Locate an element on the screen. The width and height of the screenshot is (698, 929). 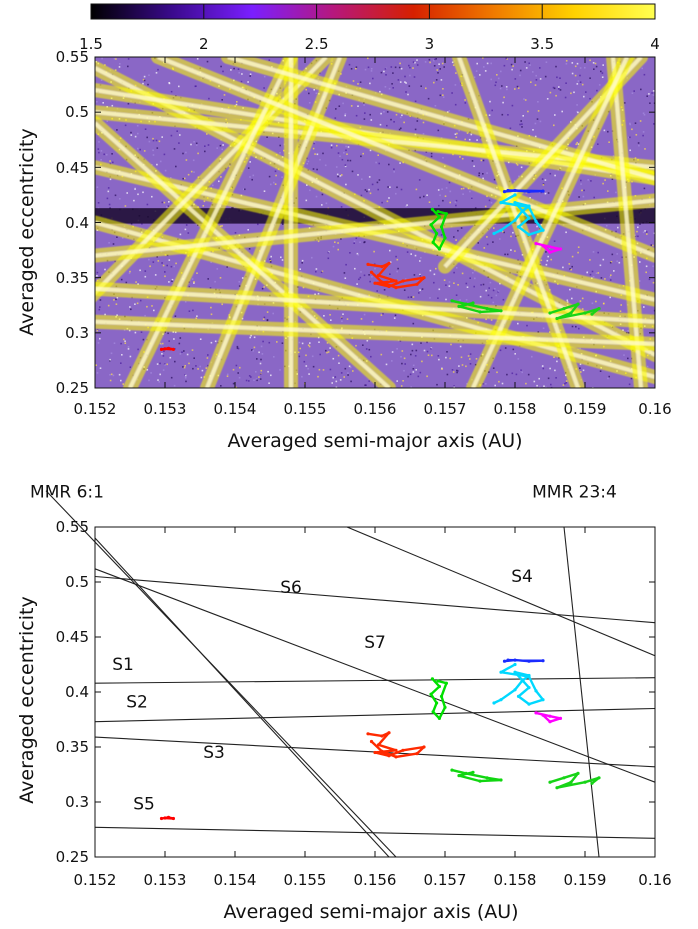
y-tick-label: 0.55 is located at coordinates (72, 57).